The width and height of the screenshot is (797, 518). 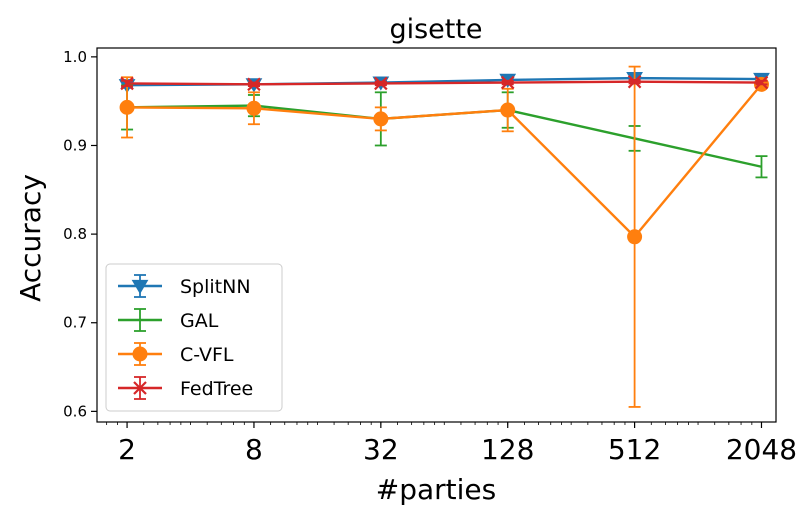 I want to click on y-axis-label: Accuracy, so click(x=30, y=238).